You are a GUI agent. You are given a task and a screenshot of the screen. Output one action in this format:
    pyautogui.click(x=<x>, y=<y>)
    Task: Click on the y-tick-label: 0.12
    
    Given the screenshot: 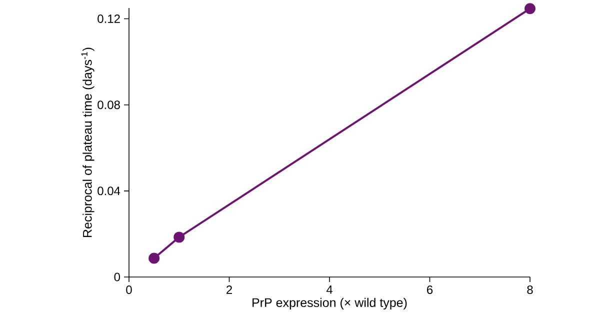 What is the action you would take?
    pyautogui.click(x=109, y=19)
    